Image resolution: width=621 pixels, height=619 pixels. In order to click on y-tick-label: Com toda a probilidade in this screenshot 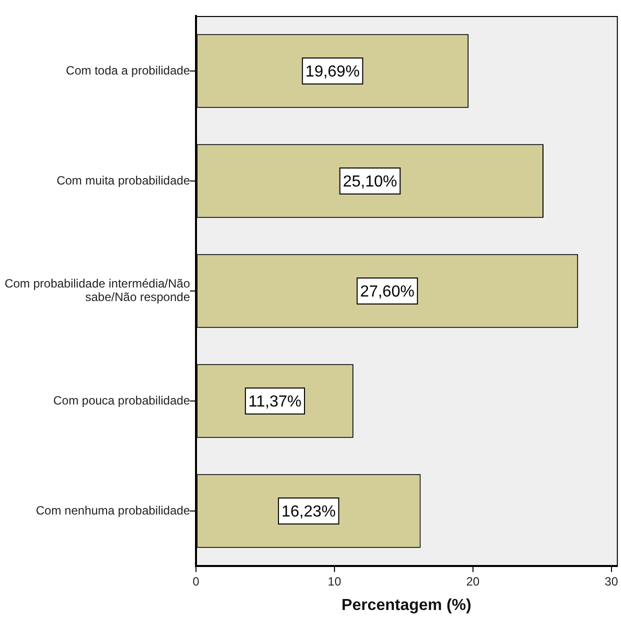, I will do `click(128, 70)`.